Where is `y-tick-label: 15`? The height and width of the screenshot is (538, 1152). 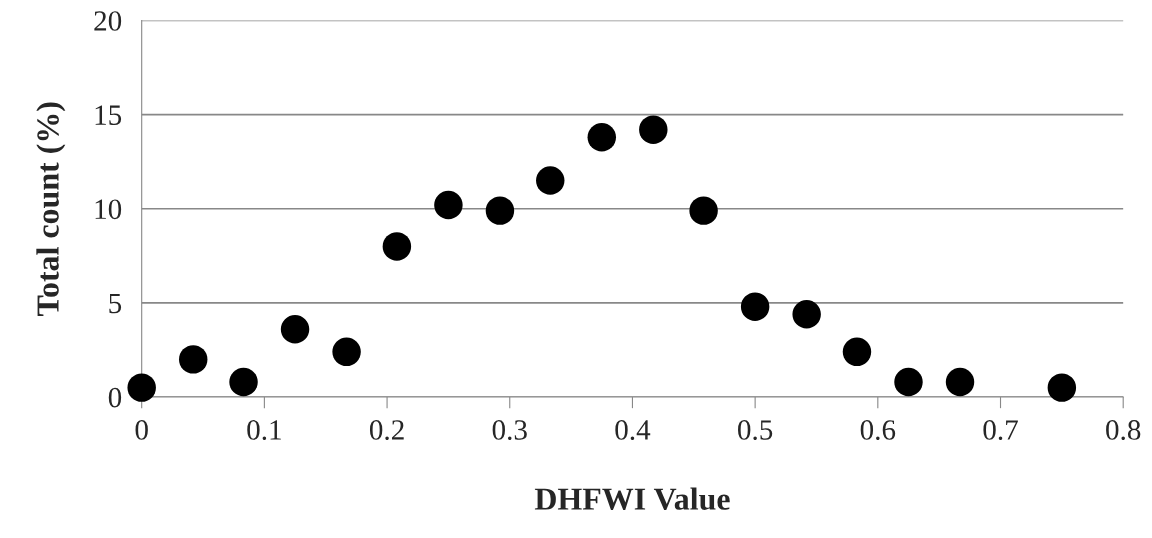 y-tick-label: 15 is located at coordinates (108, 115).